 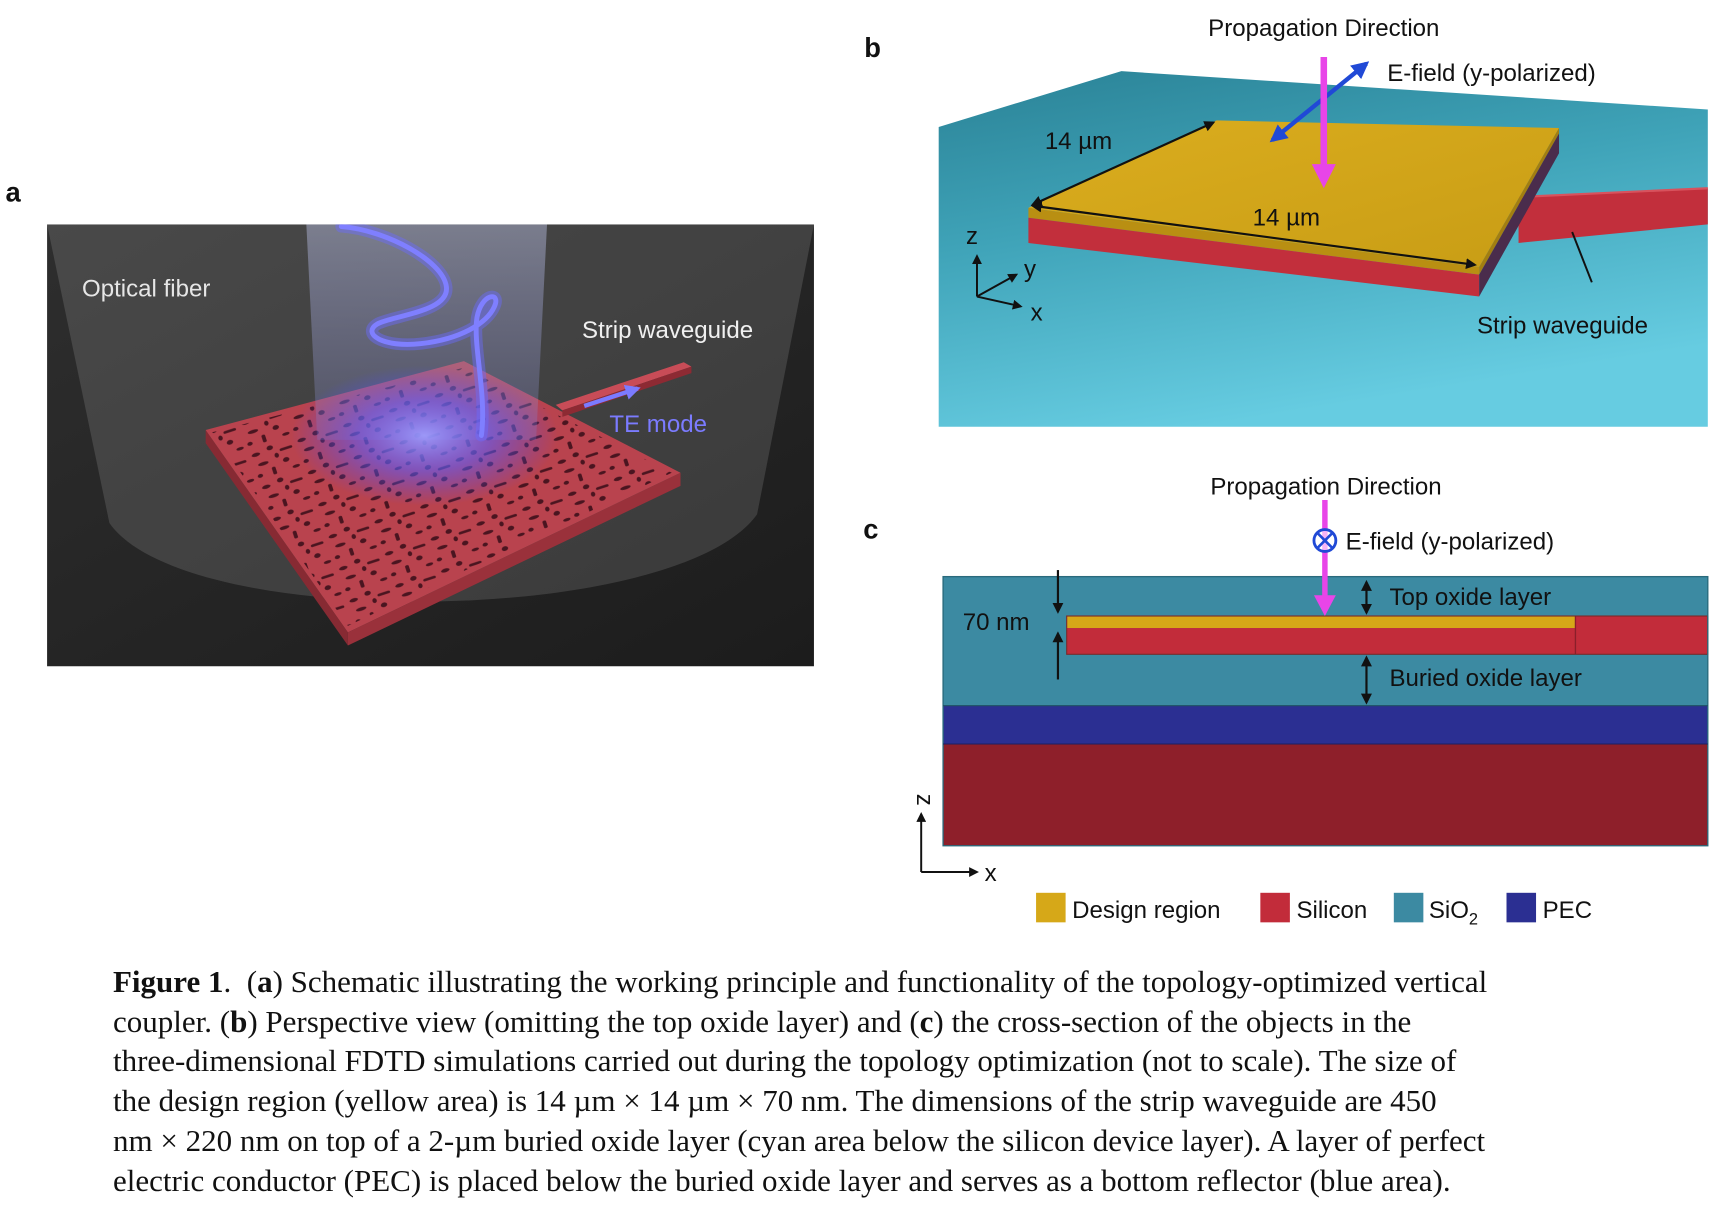 What do you see at coordinates (1323, 176) in the screenshot?
I see `propagation-arrowhead-b` at bounding box center [1323, 176].